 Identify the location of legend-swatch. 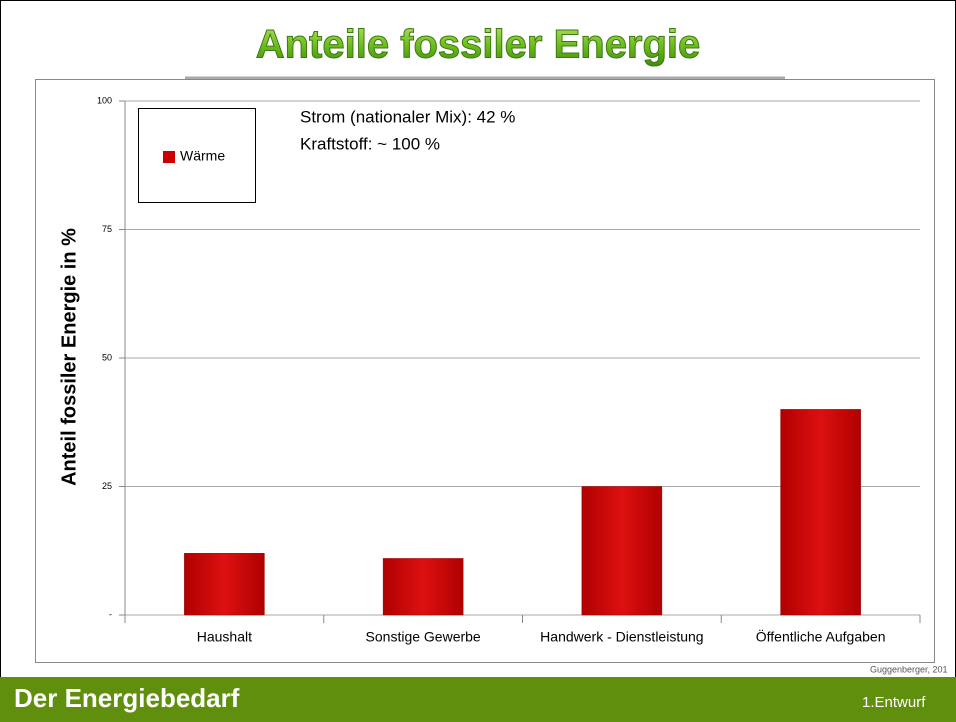
(169, 157).